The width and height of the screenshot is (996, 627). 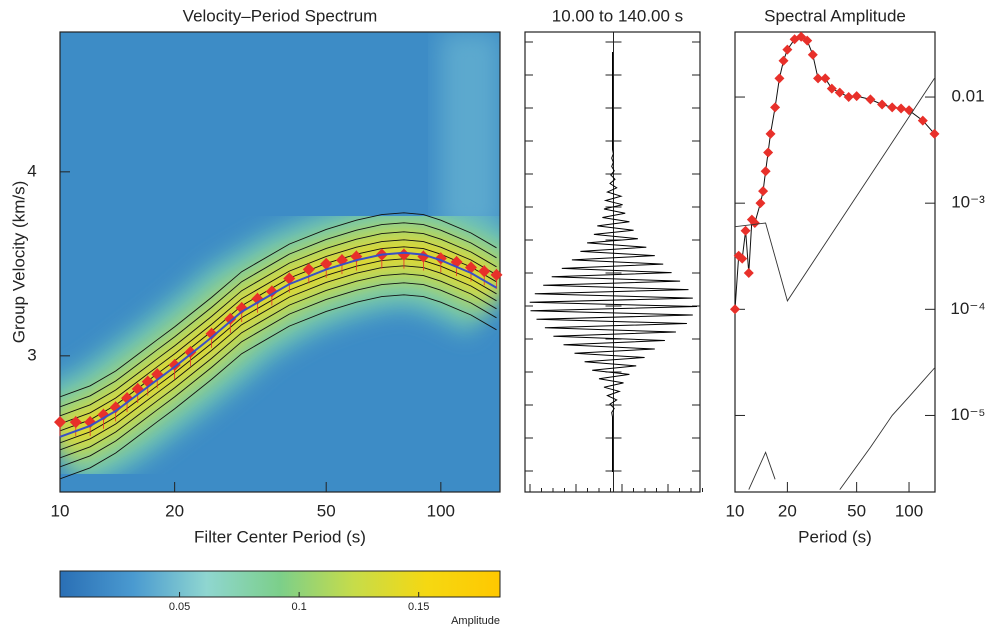 I want to click on y-tick-label: 10⁻³, so click(x=968, y=202).